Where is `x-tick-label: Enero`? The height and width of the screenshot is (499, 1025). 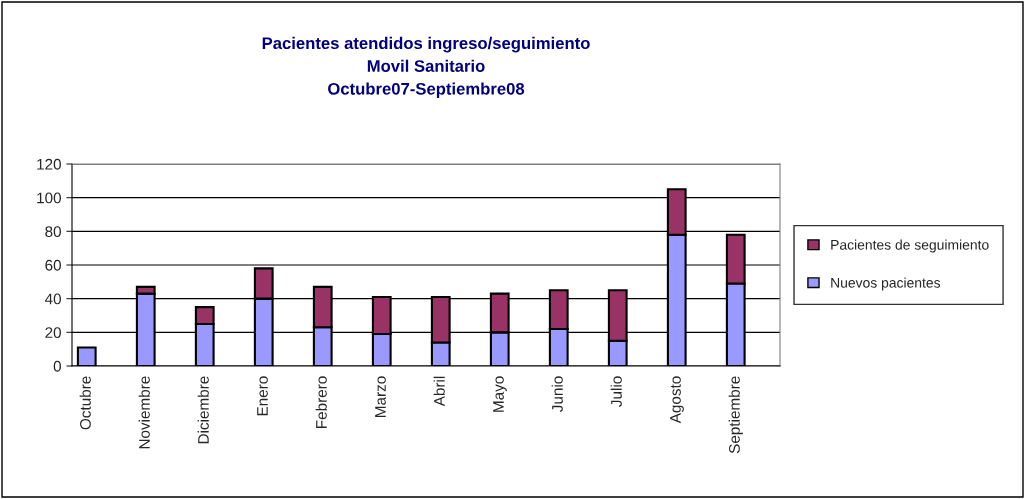 x-tick-label: Enero is located at coordinates (262, 396).